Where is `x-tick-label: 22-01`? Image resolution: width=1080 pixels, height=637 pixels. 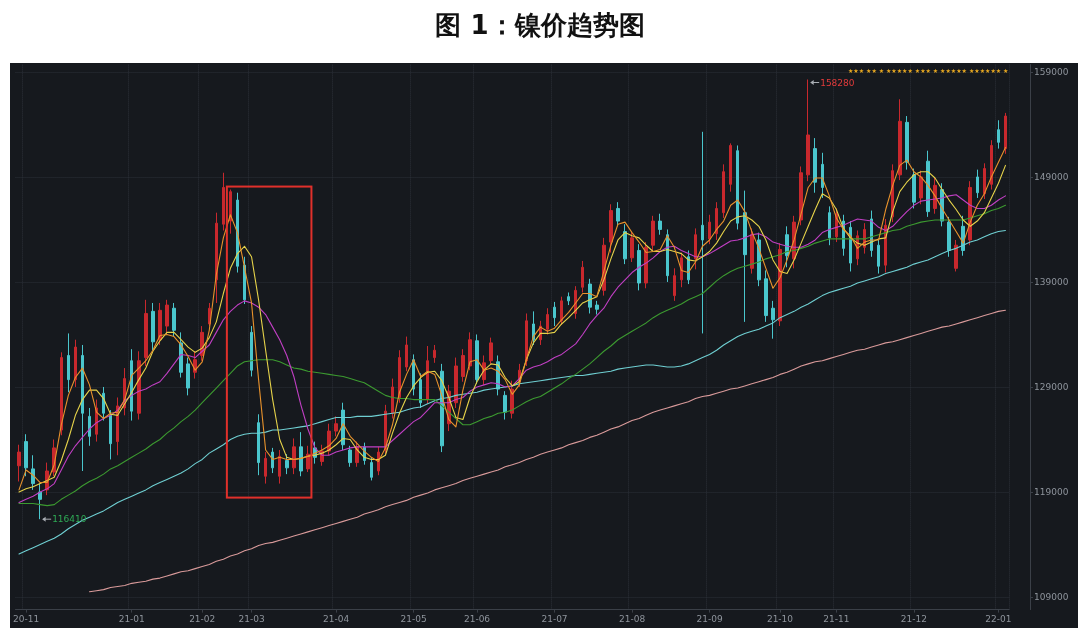
x-tick-label: 22-01 is located at coordinates (998, 619).